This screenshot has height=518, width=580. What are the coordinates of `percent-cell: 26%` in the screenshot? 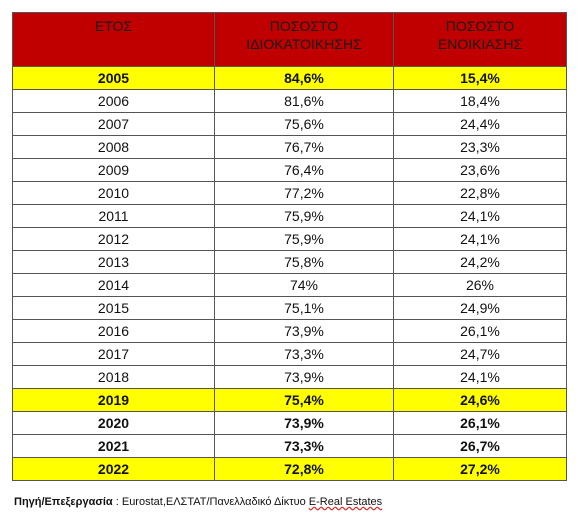 It's located at (480, 285).